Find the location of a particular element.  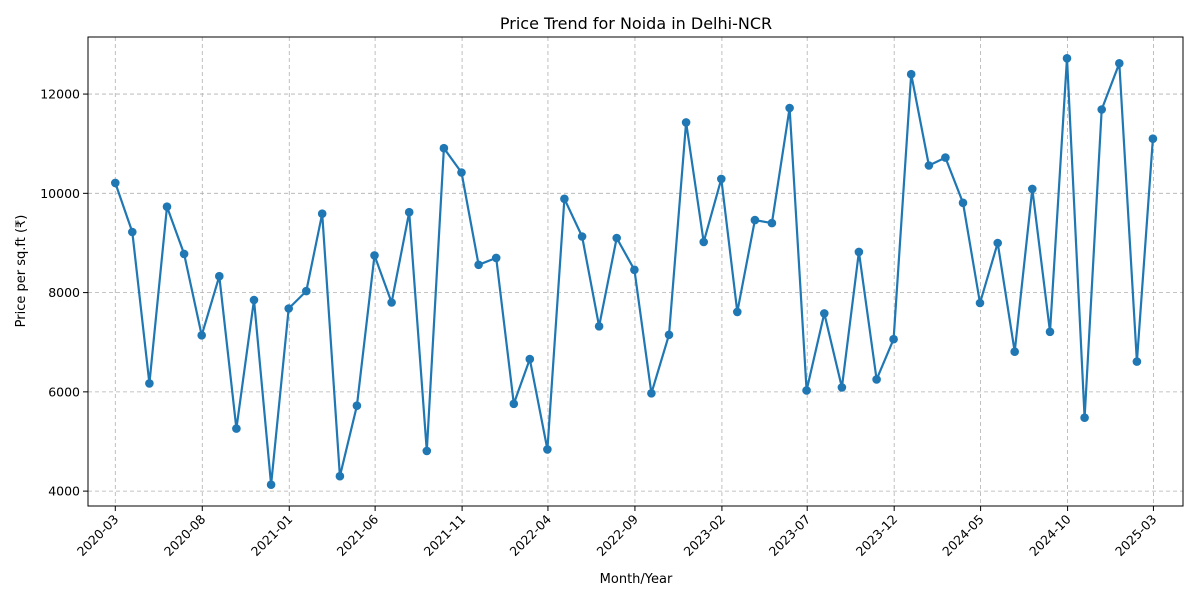

x-tick-label: 2022-09 is located at coordinates (618, 535).